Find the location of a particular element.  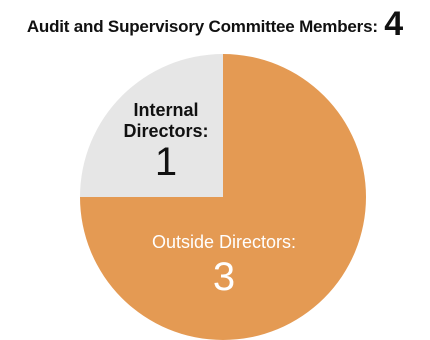

slice-value: 1 is located at coordinates (166, 162).